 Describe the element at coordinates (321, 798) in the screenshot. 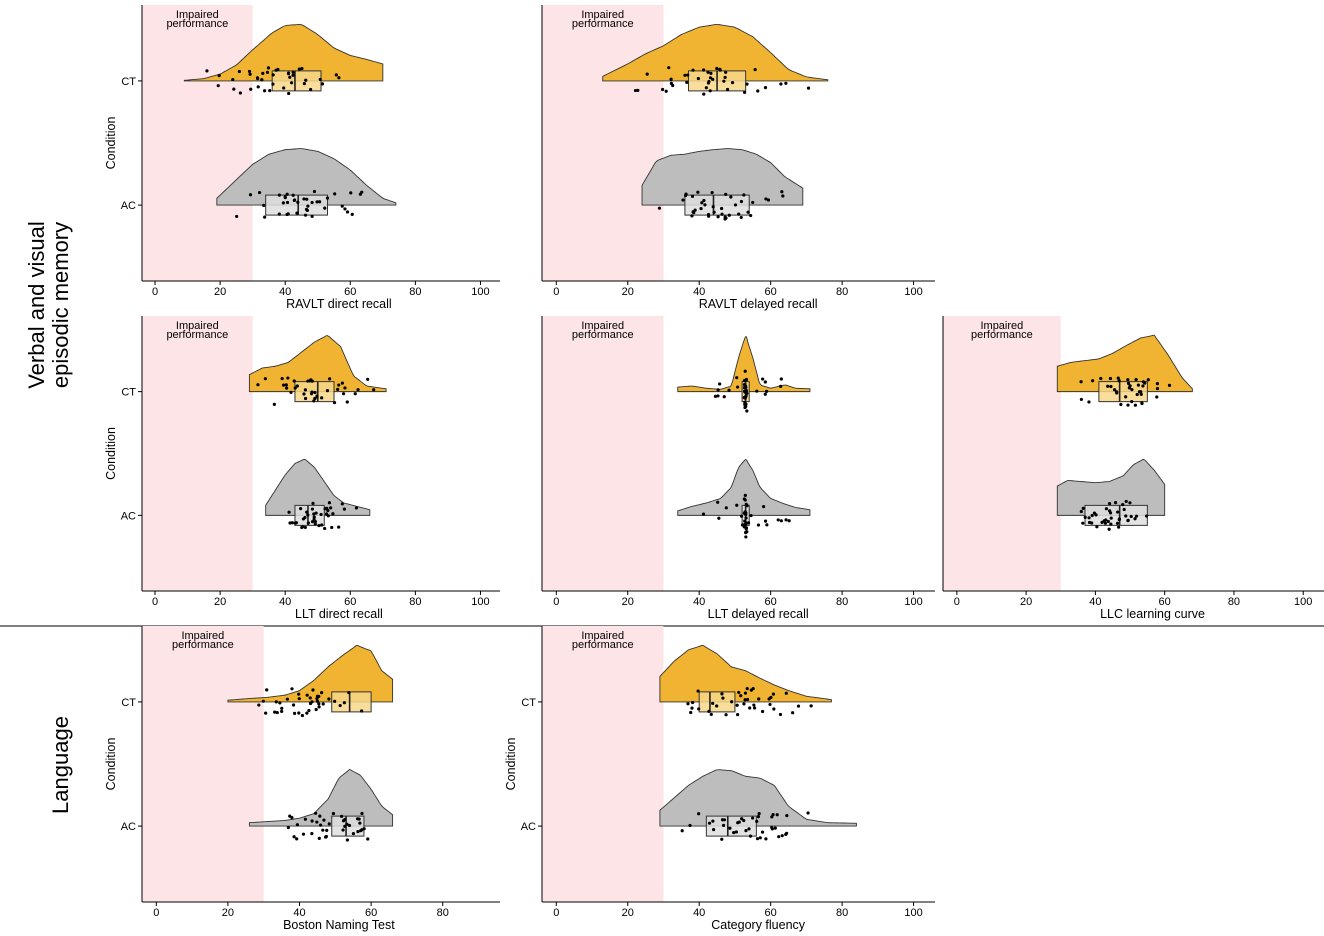

I see `density-AC` at that location.